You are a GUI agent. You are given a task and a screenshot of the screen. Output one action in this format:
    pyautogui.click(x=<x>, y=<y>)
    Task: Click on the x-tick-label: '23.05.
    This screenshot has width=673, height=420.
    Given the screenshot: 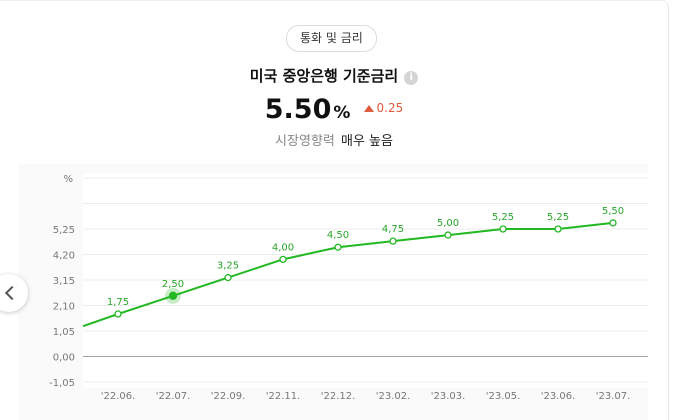 What is the action you would take?
    pyautogui.click(x=503, y=396)
    